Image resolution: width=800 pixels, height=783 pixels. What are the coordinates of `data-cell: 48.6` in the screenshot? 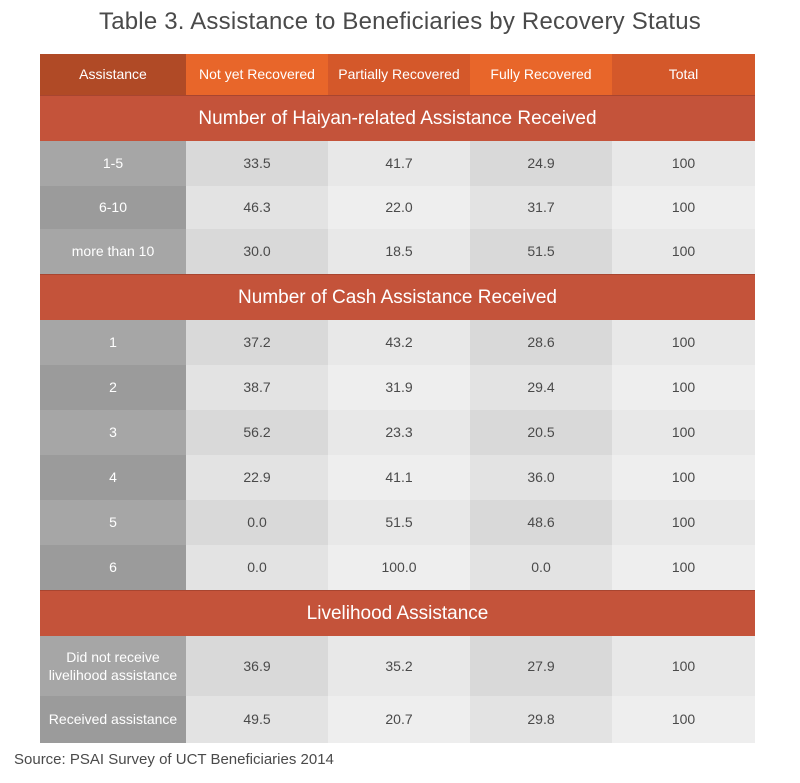 It's located at (541, 522).